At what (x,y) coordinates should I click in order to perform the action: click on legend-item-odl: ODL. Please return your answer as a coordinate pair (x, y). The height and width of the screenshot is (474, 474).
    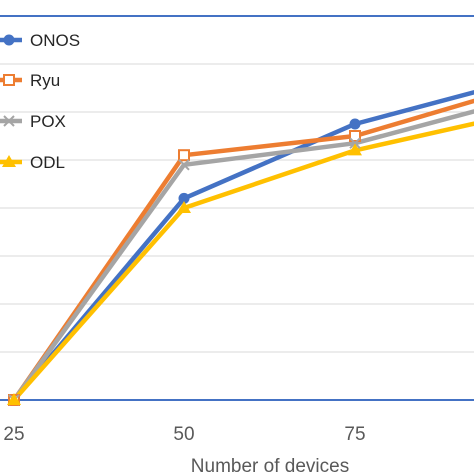
    Looking at the image, I should click on (32, 162).